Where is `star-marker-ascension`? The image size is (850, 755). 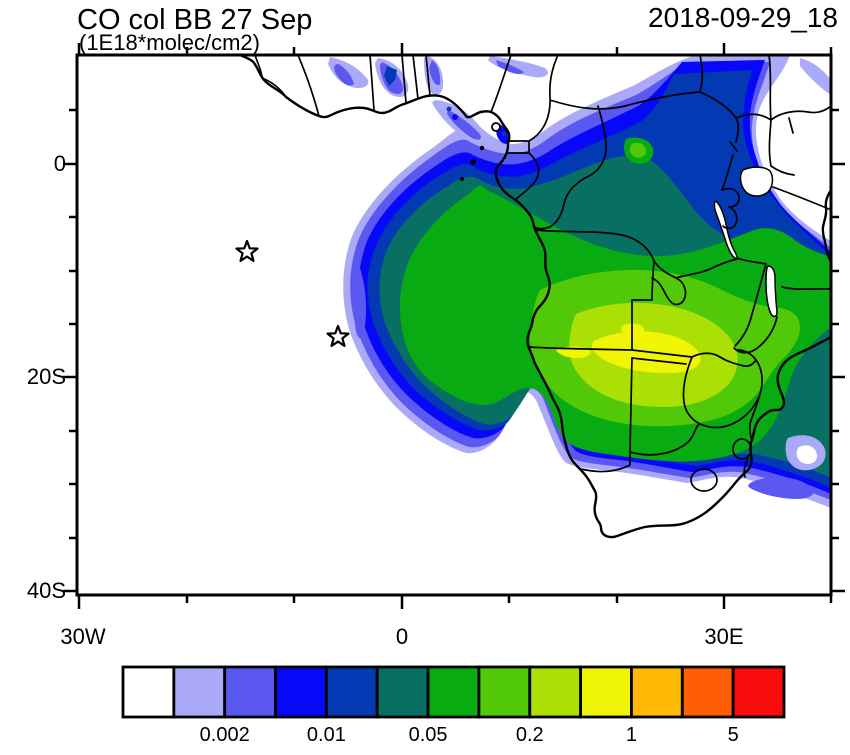
star-marker-ascension is located at coordinates (247, 250).